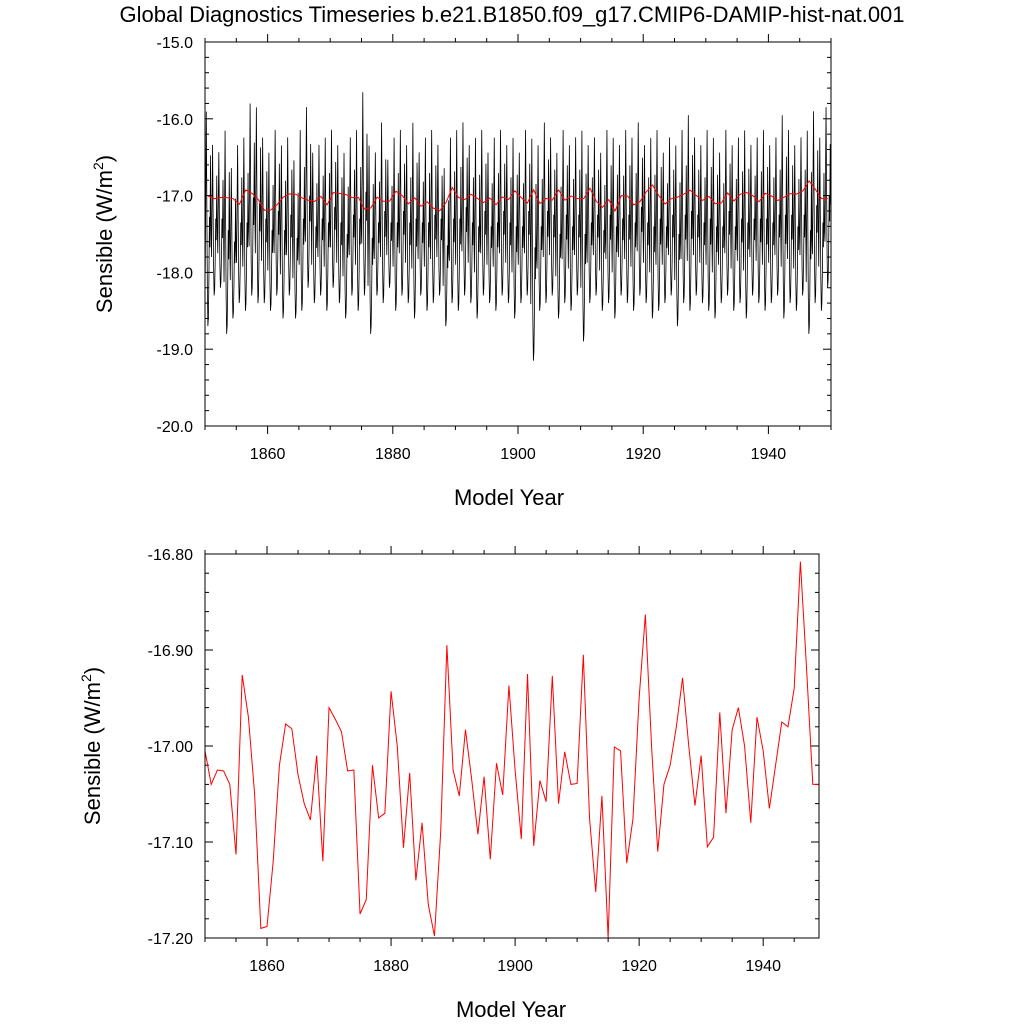 The width and height of the screenshot is (1024, 1024). I want to click on top-x-tick-label: 1940, so click(769, 454).